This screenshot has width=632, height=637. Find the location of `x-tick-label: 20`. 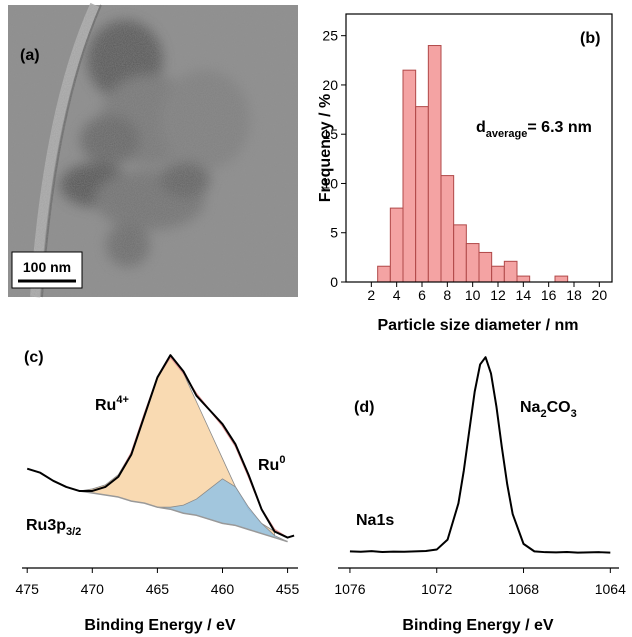

x-tick-label: 20 is located at coordinates (600, 295).